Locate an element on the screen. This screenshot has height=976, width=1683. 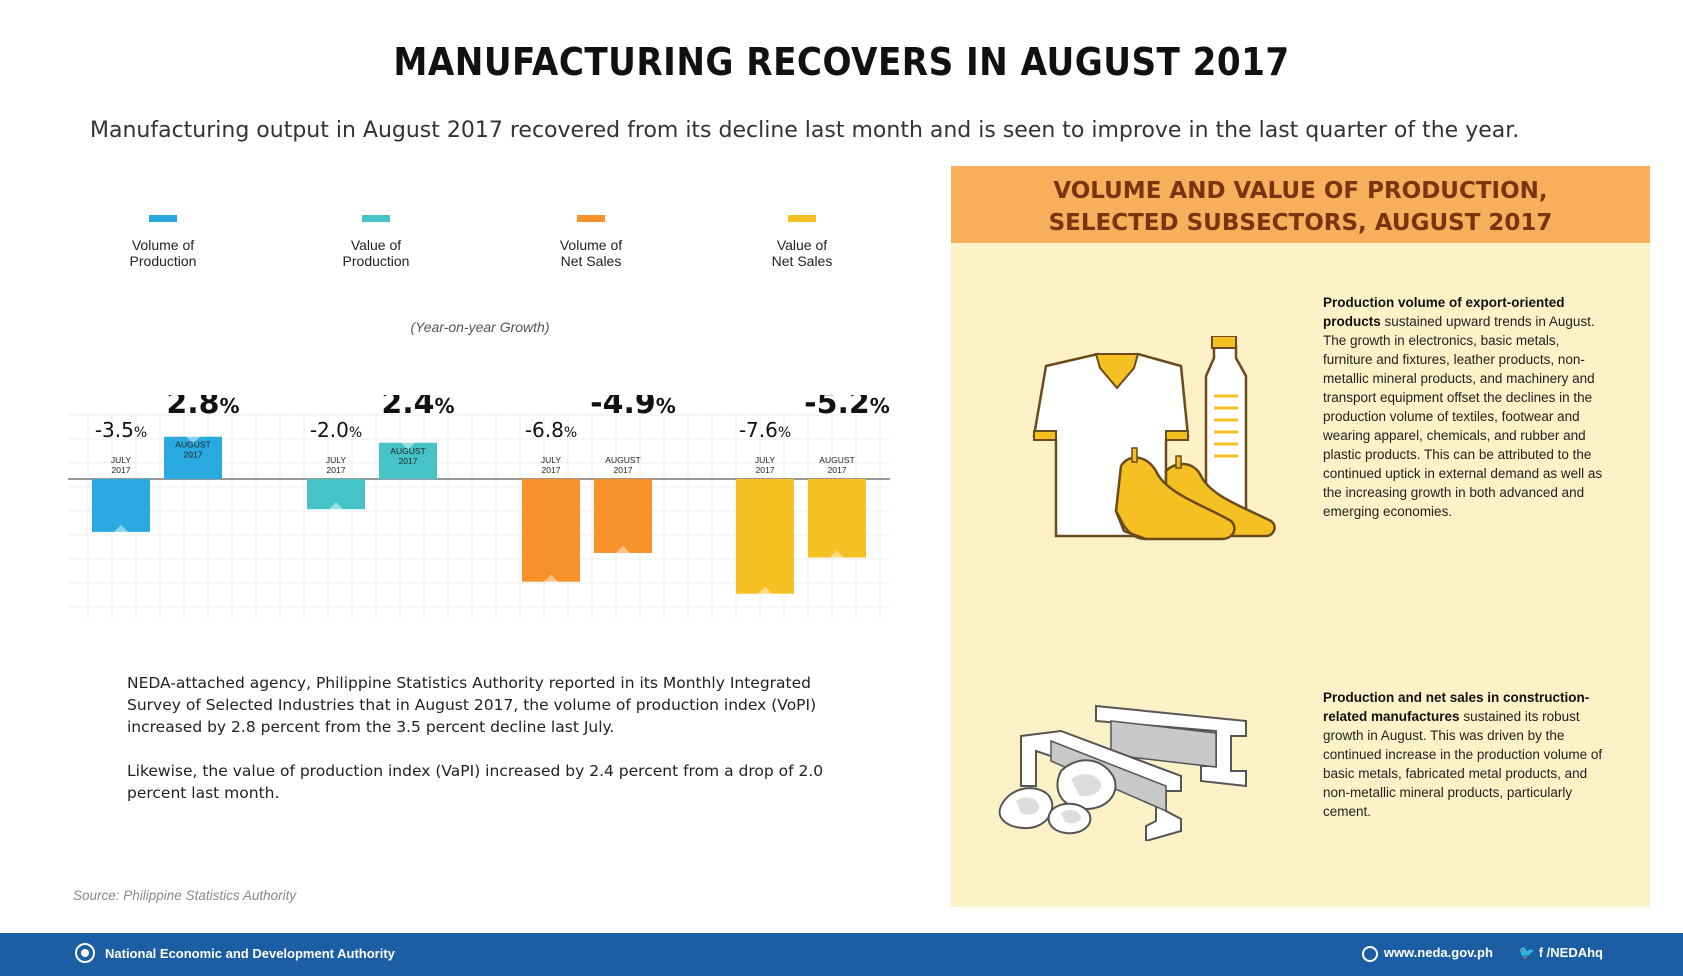
data-label: -7.6% is located at coordinates (765, 430).